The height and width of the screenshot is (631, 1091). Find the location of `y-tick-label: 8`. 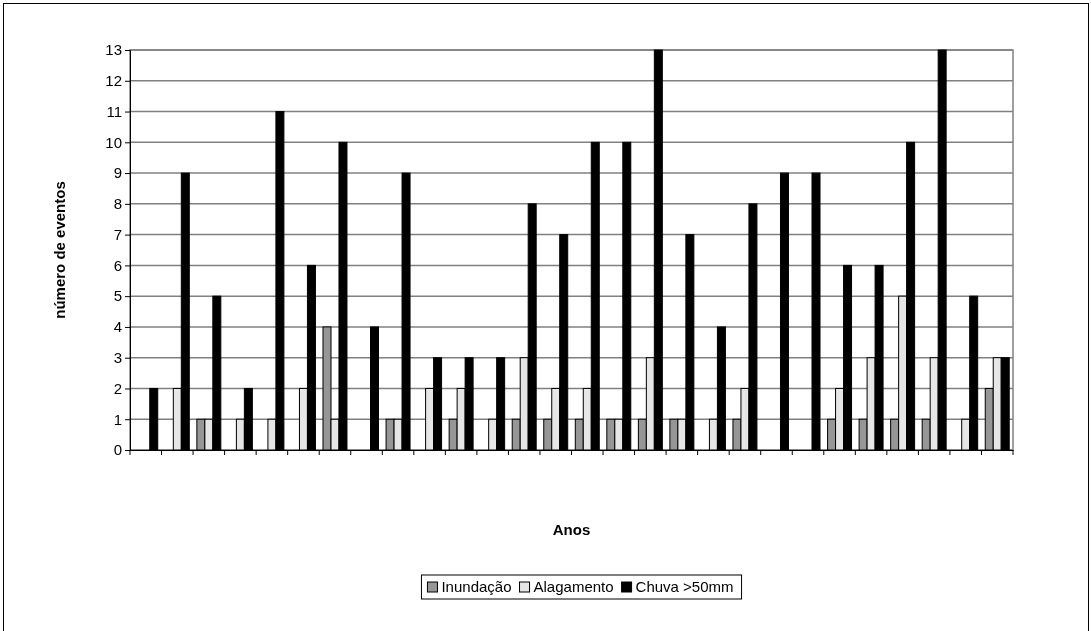

y-tick-label: 8 is located at coordinates (117, 204).